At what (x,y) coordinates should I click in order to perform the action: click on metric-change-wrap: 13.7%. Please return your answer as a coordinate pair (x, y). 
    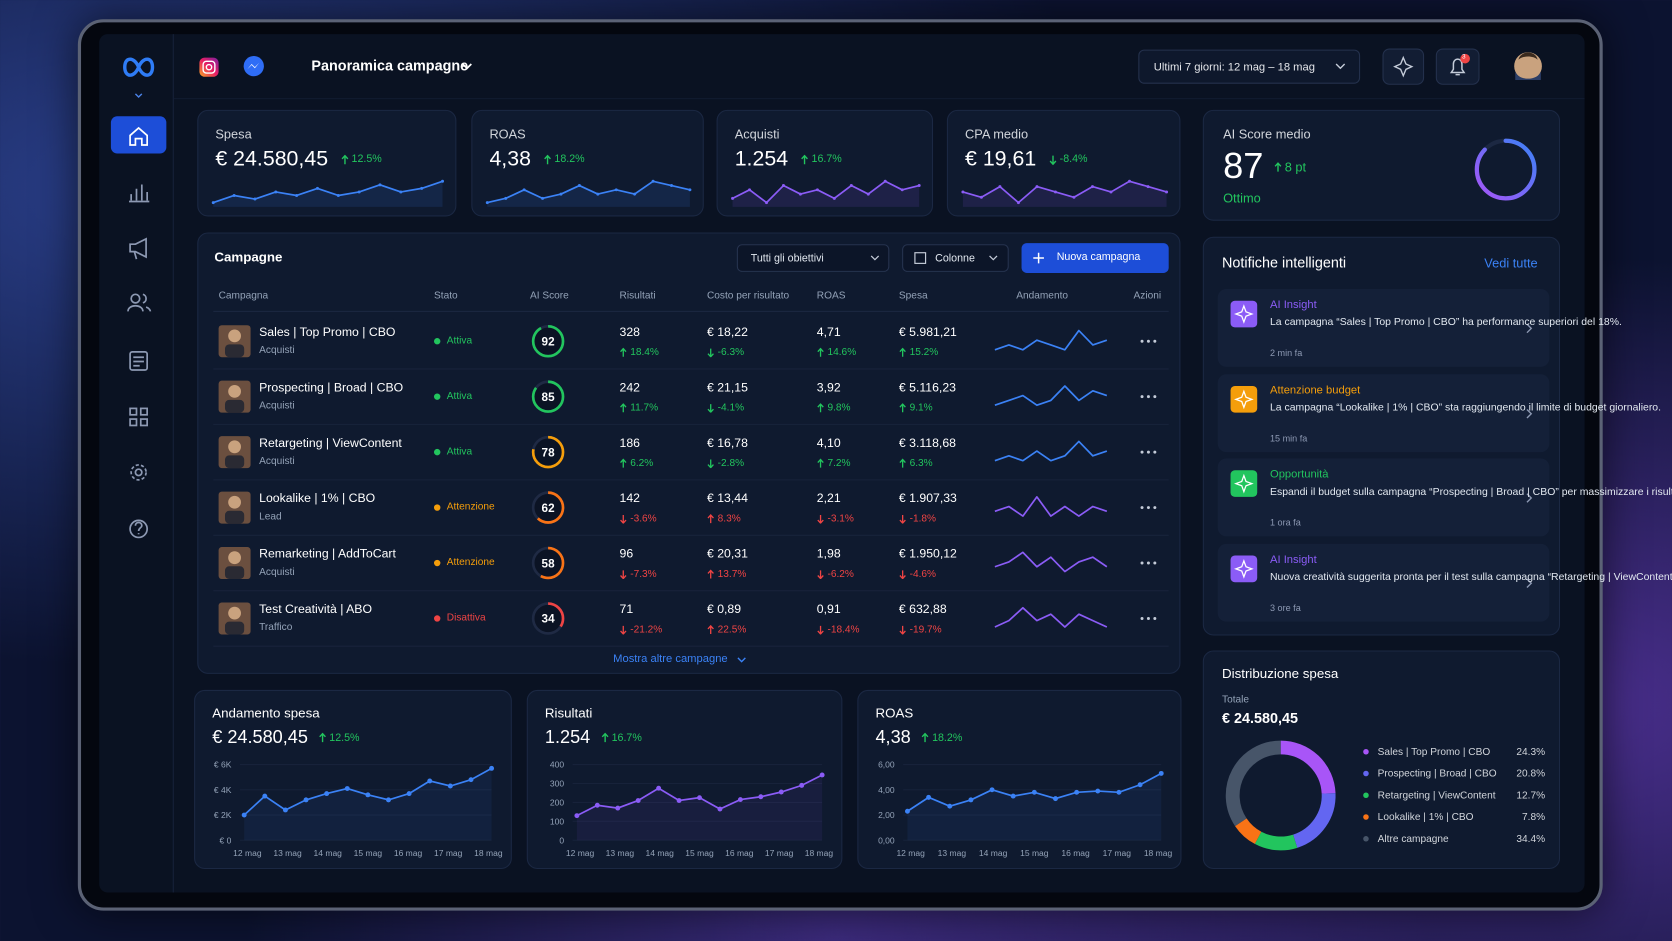
    Looking at the image, I should click on (726, 574).